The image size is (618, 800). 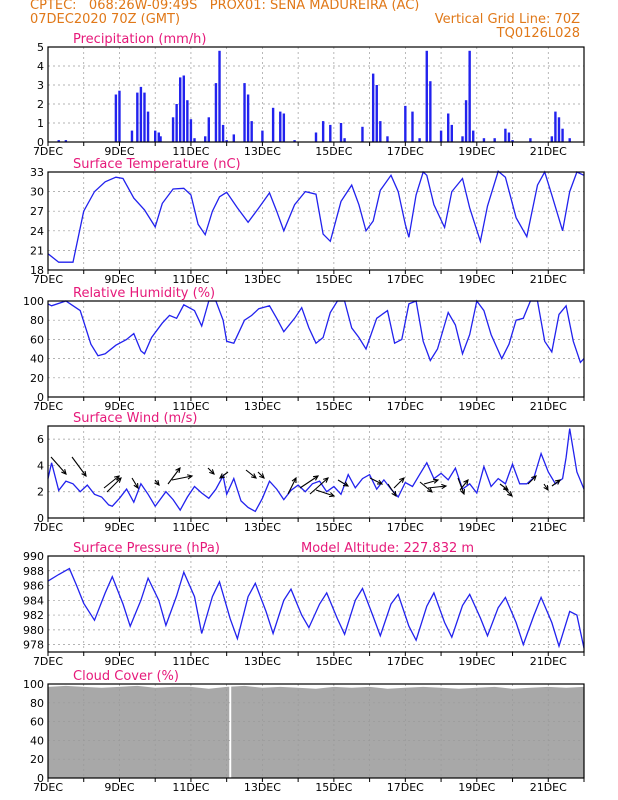 I want to click on cloud-title: Cloud Cover (%), so click(x=126, y=676).